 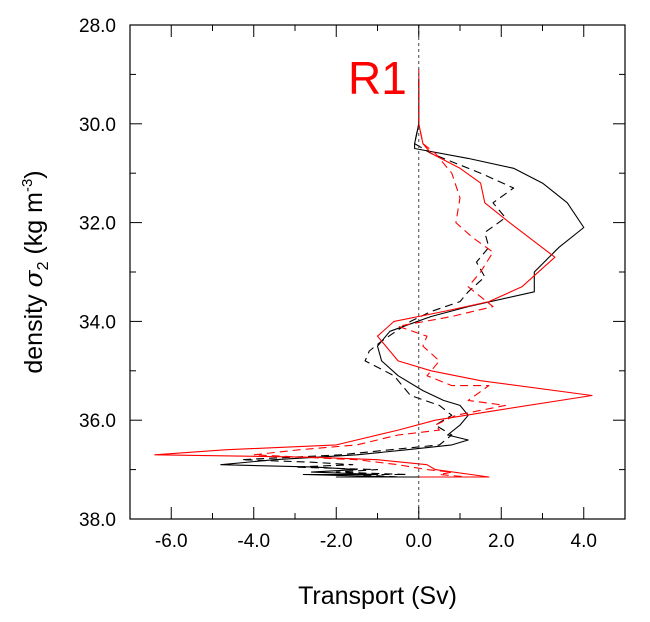 I want to click on y-axis-label-units-close: ), so click(x=34, y=174).